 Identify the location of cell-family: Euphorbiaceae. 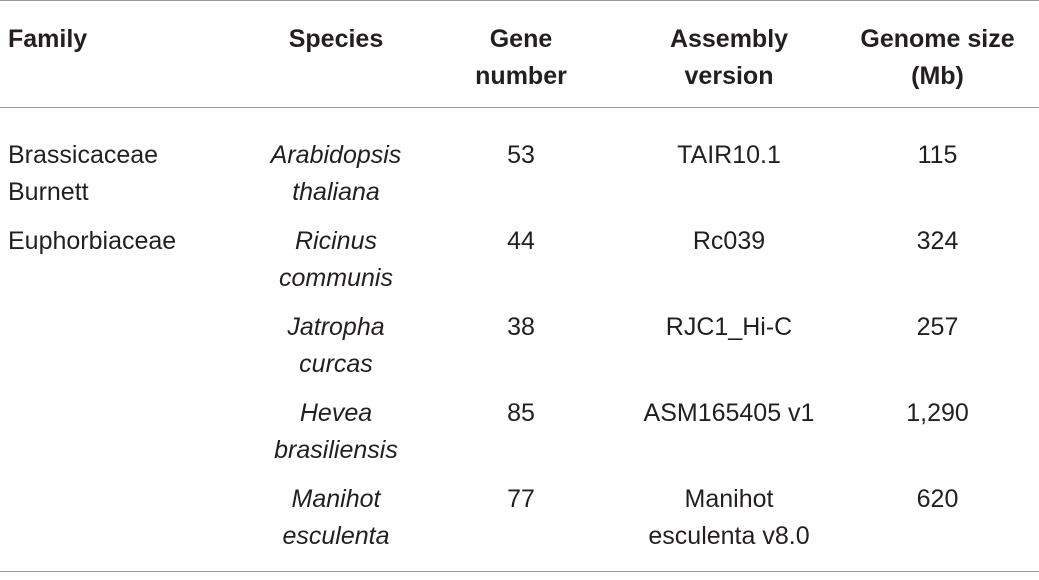
(126, 254).